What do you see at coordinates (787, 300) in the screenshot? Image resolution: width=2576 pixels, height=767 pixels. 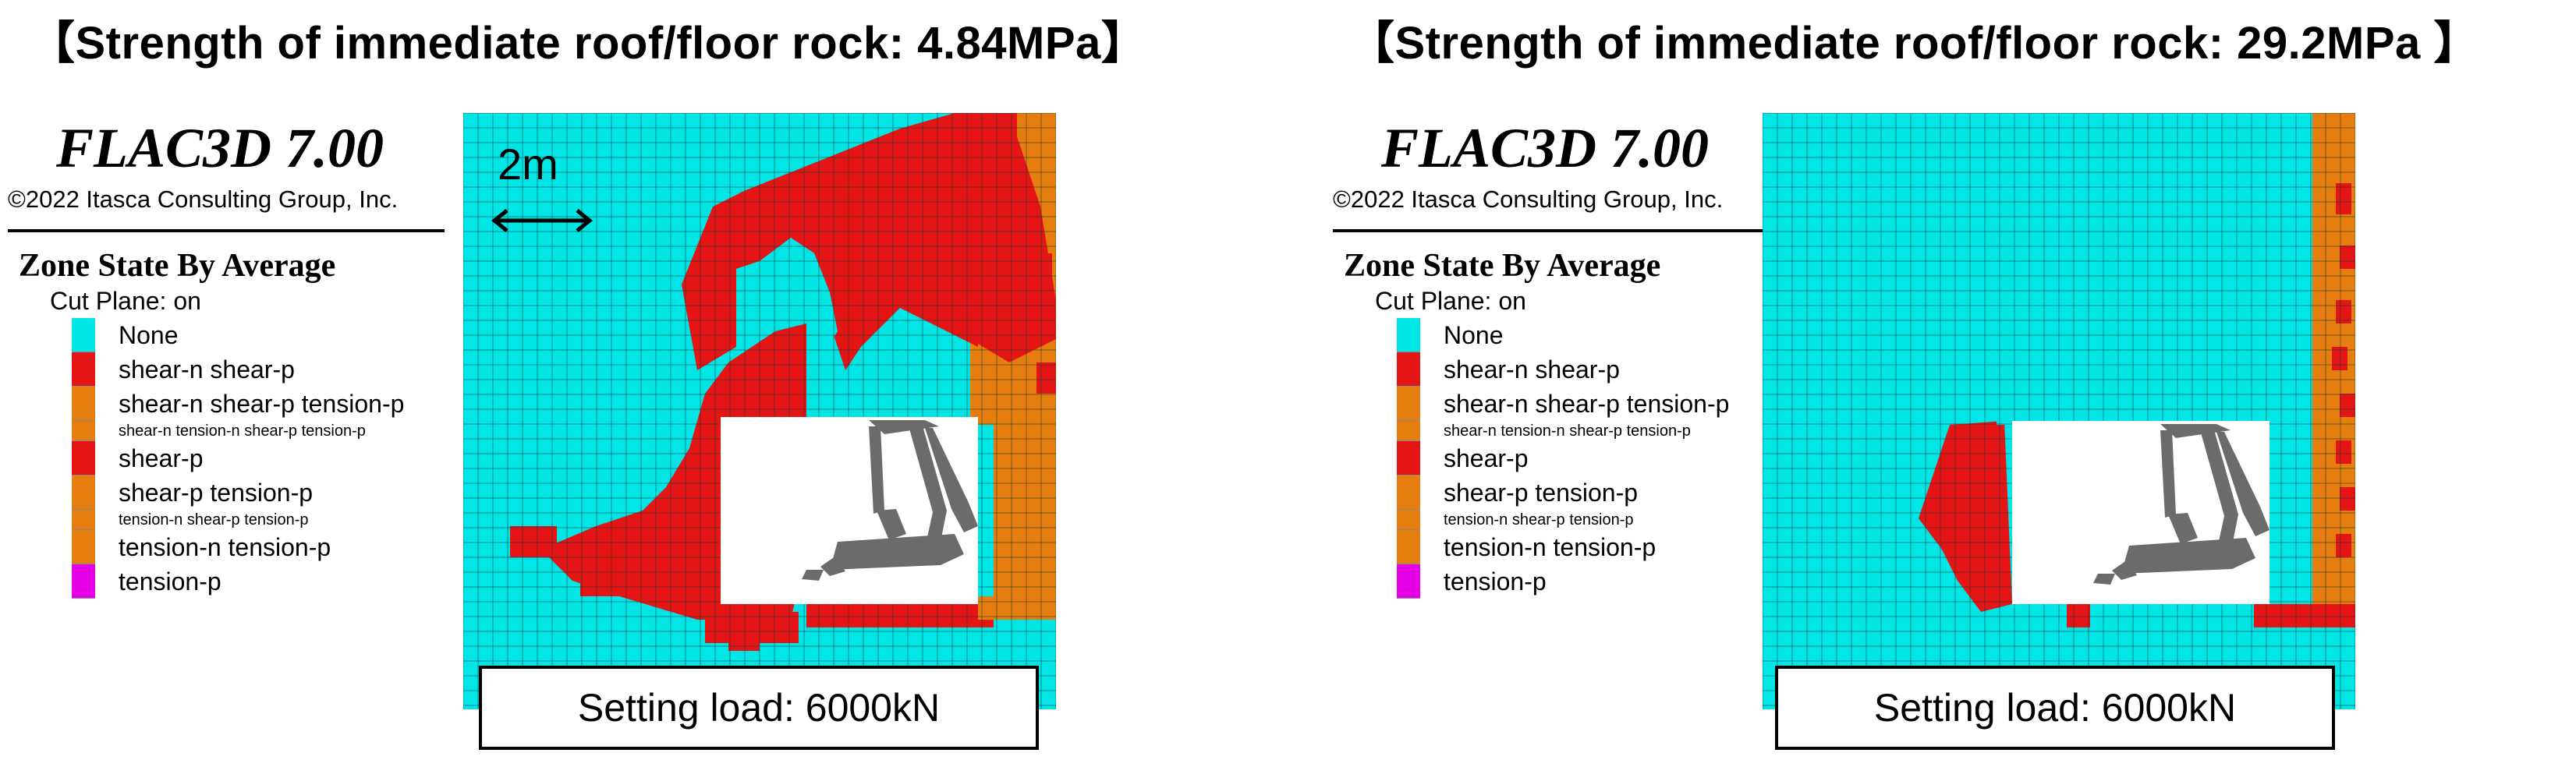 I see `intact-pocket` at bounding box center [787, 300].